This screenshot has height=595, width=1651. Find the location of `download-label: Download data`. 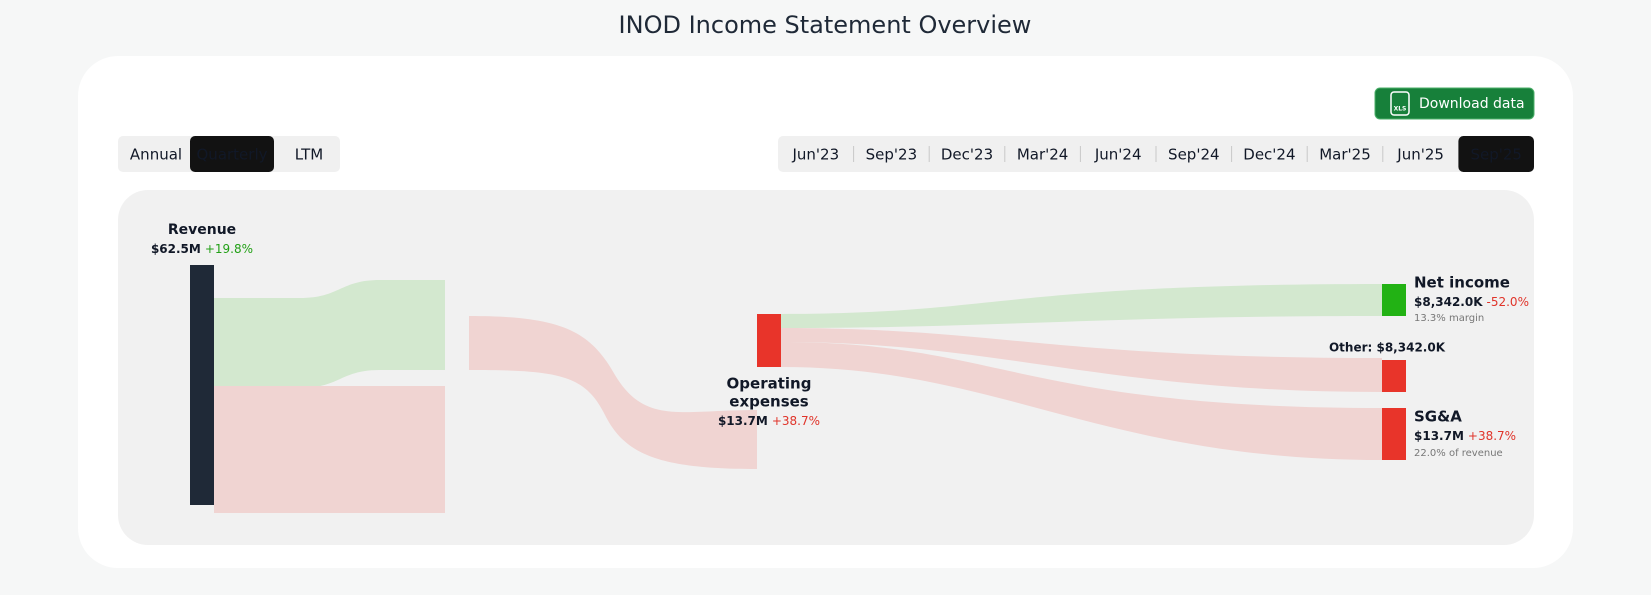

download-label: Download data is located at coordinates (1472, 104).